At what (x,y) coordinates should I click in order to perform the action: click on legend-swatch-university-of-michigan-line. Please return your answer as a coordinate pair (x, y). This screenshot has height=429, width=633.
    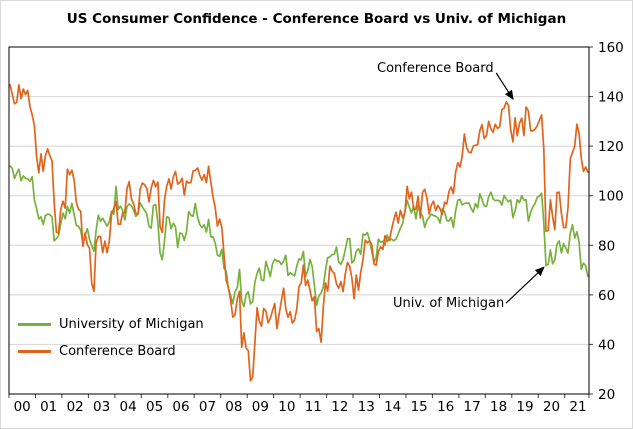
    Looking at the image, I should click on (34, 324).